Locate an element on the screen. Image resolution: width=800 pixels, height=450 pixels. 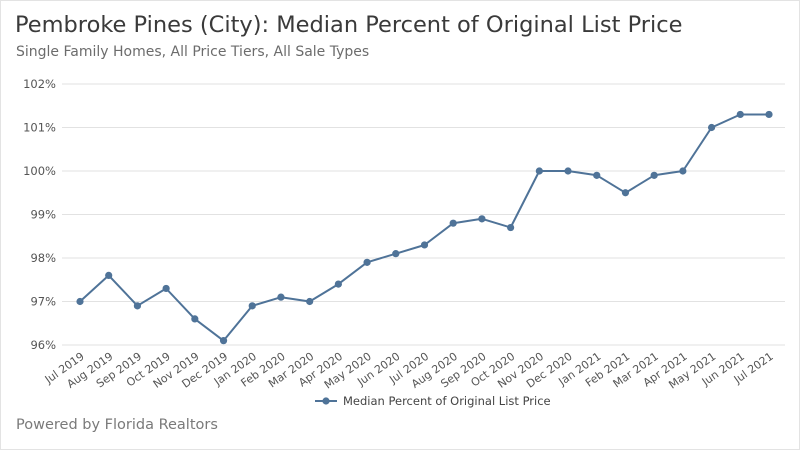
y-tick-label: 98% is located at coordinates (43, 258).